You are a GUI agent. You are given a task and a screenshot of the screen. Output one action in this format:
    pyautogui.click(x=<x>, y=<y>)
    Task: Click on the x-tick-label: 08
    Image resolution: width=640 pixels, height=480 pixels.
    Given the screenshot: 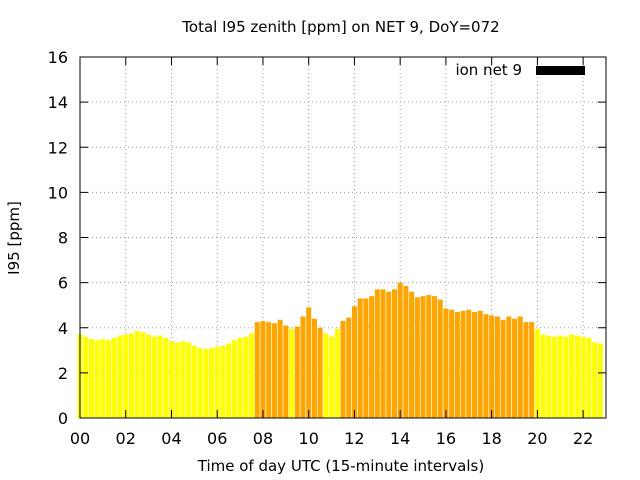 What is the action you would take?
    pyautogui.click(x=263, y=438)
    